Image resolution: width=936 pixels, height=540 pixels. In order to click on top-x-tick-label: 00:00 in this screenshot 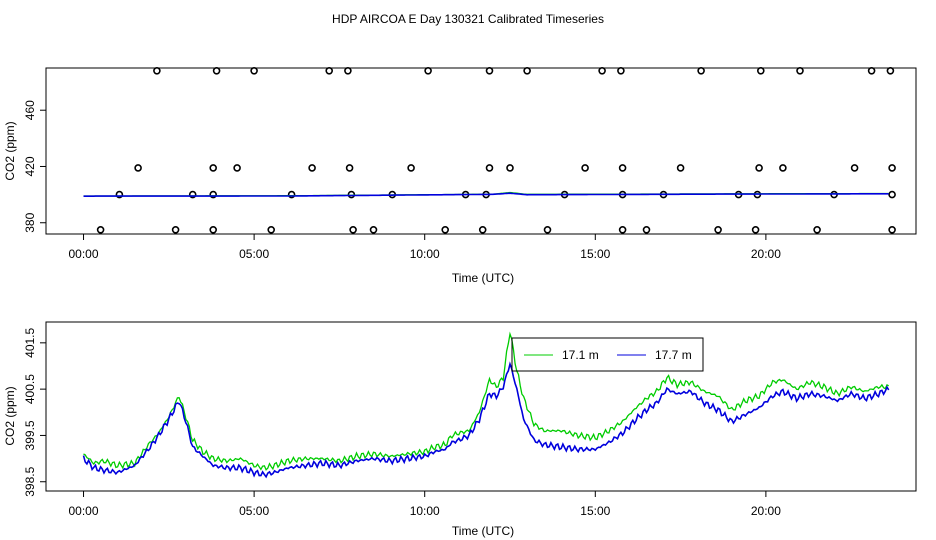, I will do `click(84, 254)`.